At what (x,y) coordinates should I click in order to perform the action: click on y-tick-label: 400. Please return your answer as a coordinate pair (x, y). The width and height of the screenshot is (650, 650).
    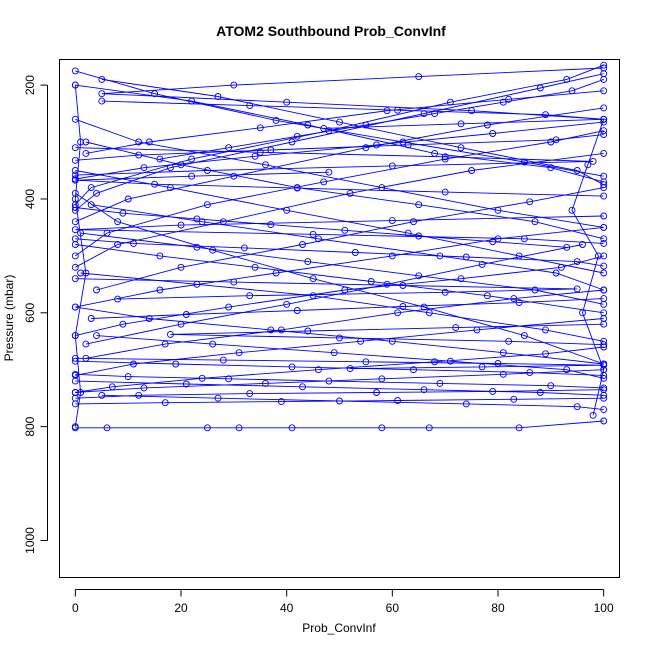
    Looking at the image, I should click on (30, 199).